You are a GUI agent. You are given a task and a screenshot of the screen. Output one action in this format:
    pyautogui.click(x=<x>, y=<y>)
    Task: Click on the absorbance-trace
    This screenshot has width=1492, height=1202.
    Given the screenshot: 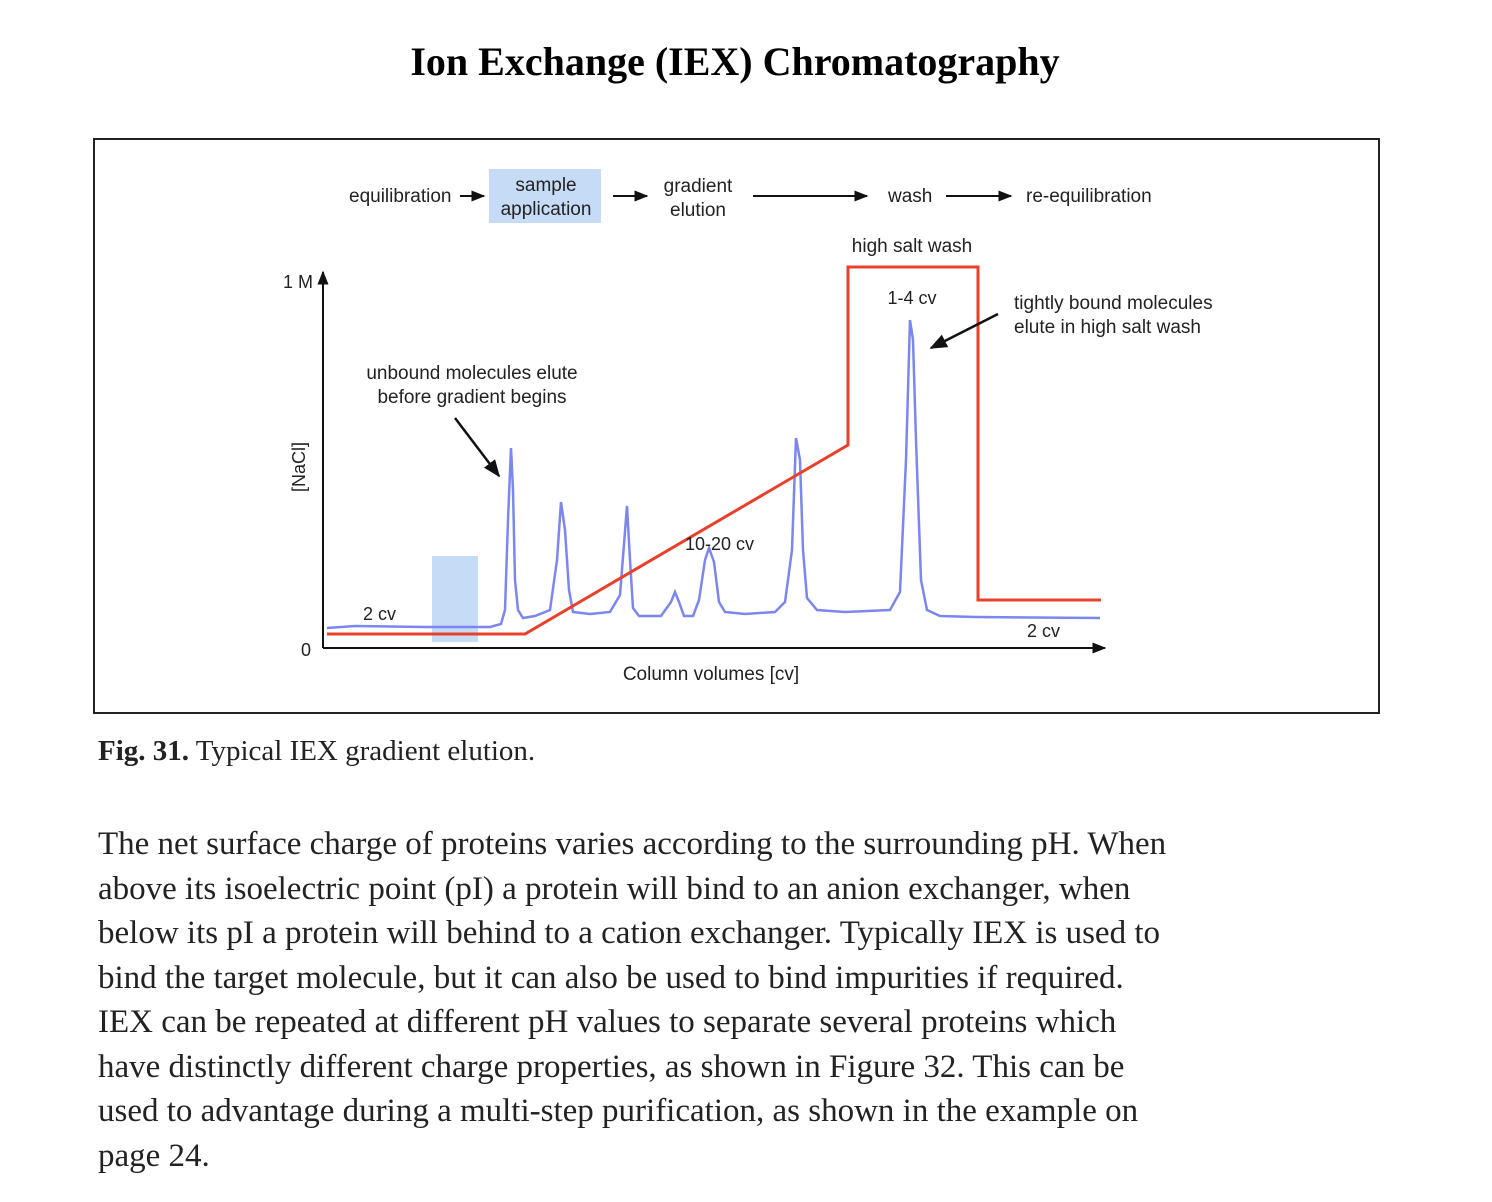 What is the action you would take?
    pyautogui.click(x=713, y=474)
    